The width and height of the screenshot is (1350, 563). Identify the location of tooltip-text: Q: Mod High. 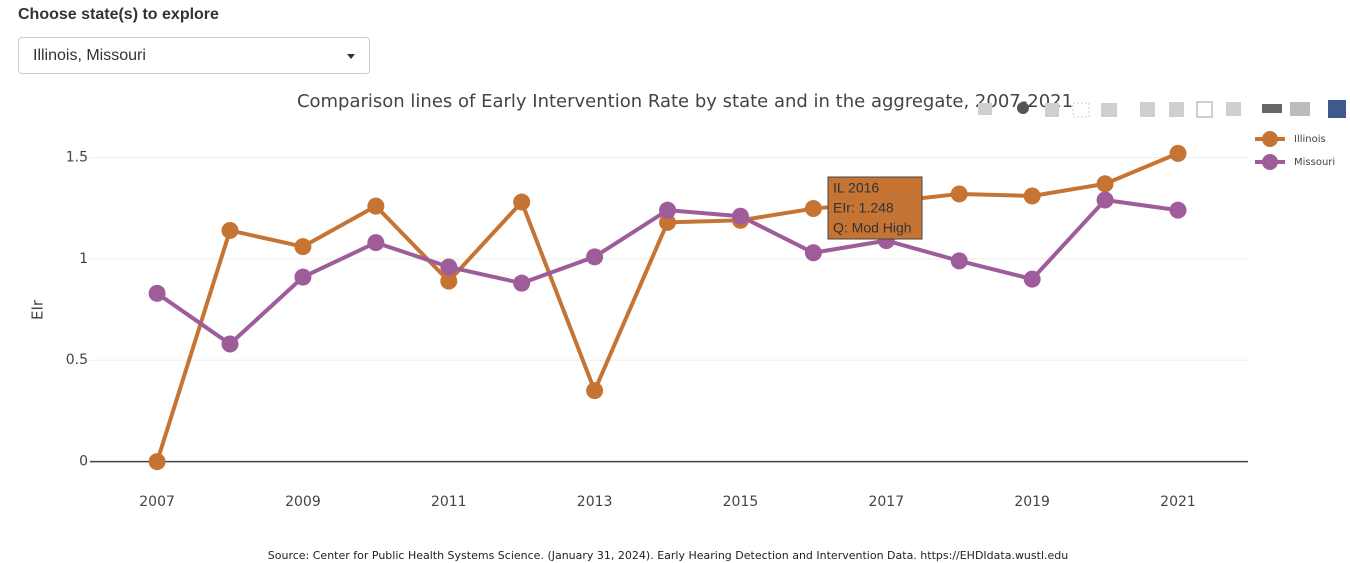
(872, 228).